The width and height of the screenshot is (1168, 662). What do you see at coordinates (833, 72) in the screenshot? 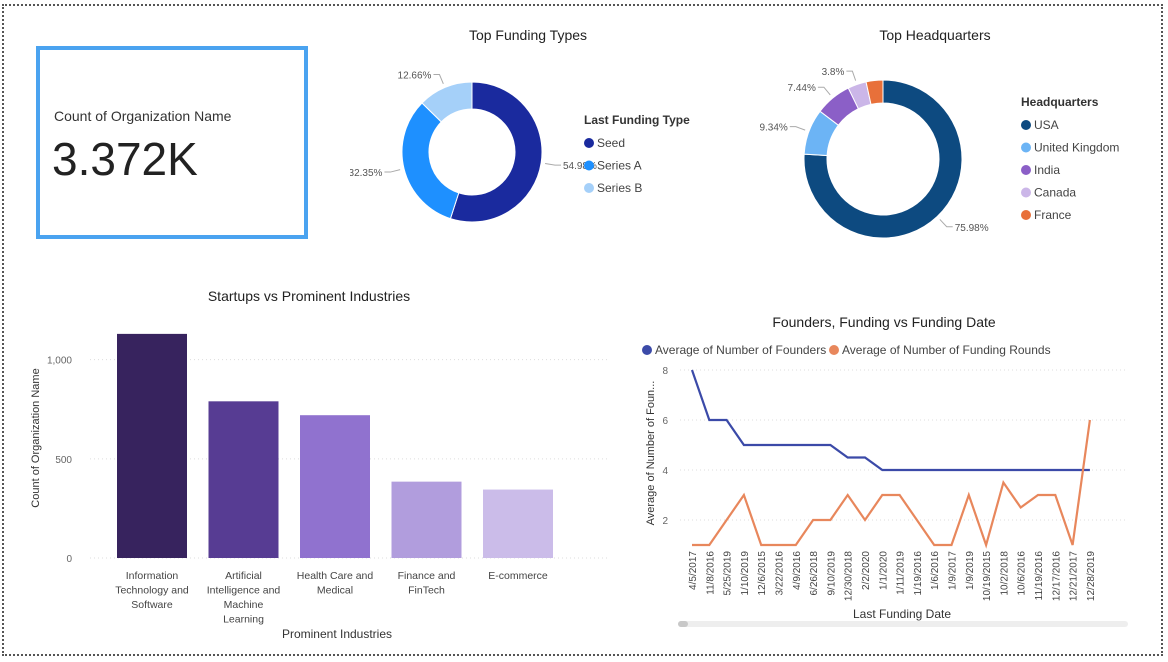
I see `data-label: 3.8%` at bounding box center [833, 72].